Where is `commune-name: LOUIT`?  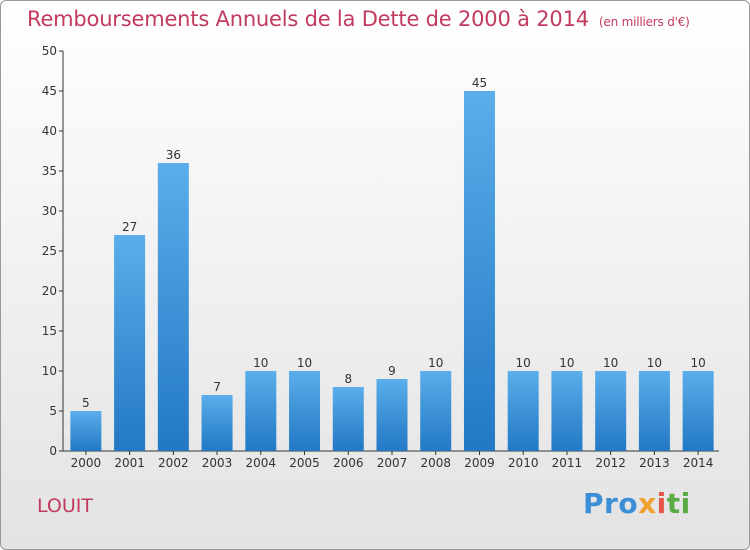
commune-name: LOUIT is located at coordinates (65, 506).